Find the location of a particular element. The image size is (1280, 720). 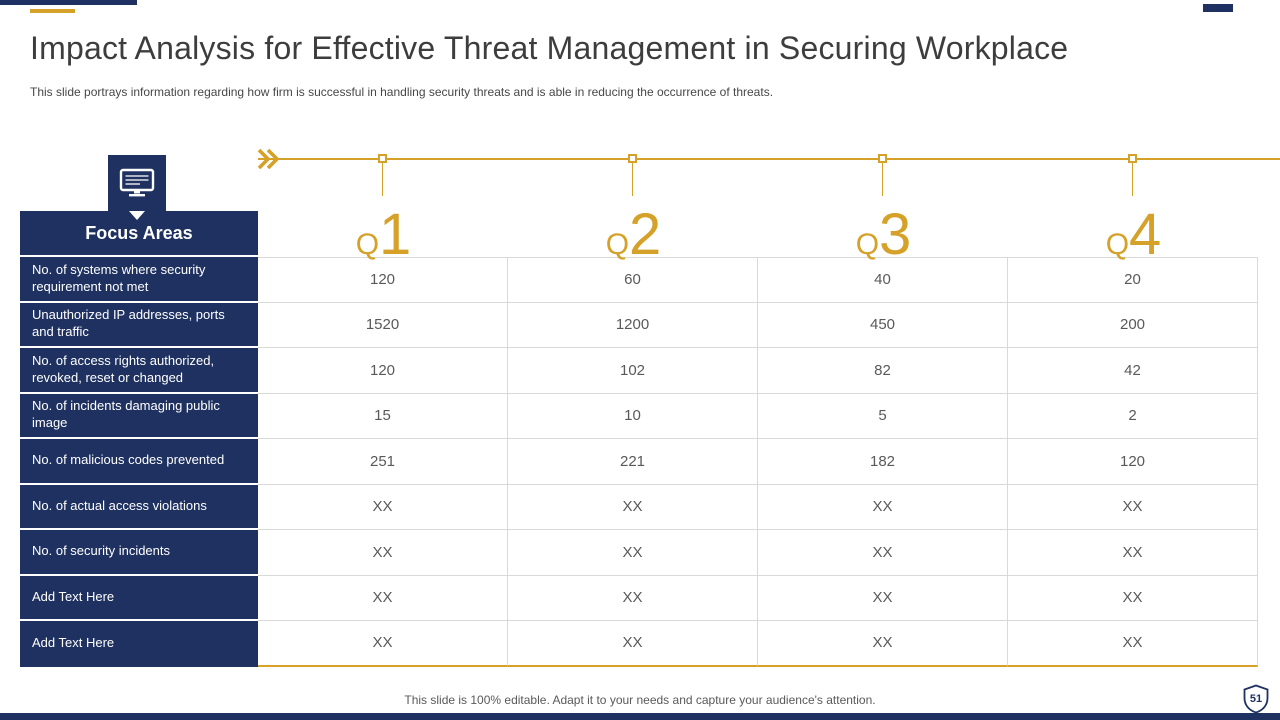

monitor-box-pointer is located at coordinates (137, 215).